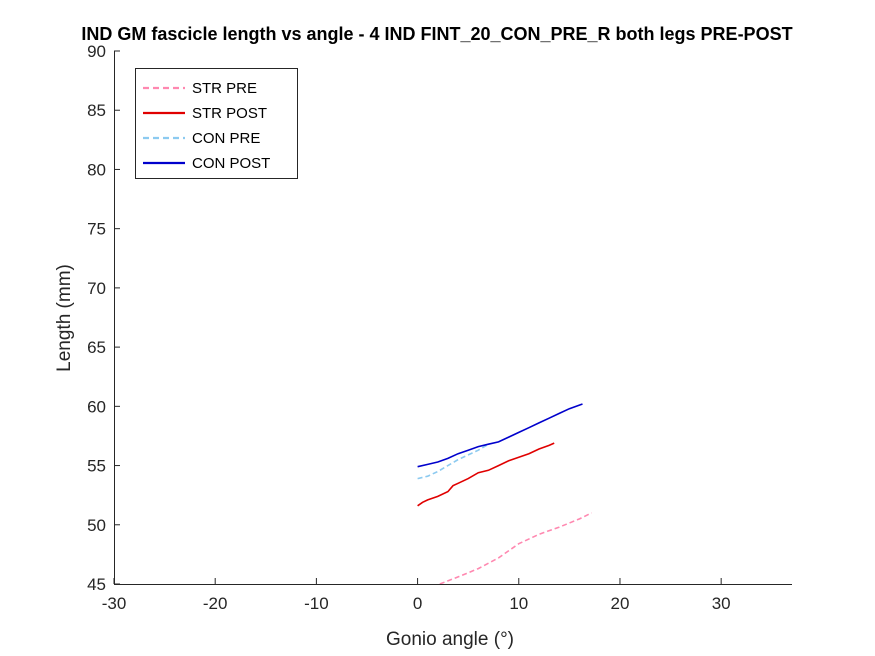 This screenshot has width=875, height=656. I want to click on x-ticks: -30 -20 -10 0 10 20 30, so click(416, 595).